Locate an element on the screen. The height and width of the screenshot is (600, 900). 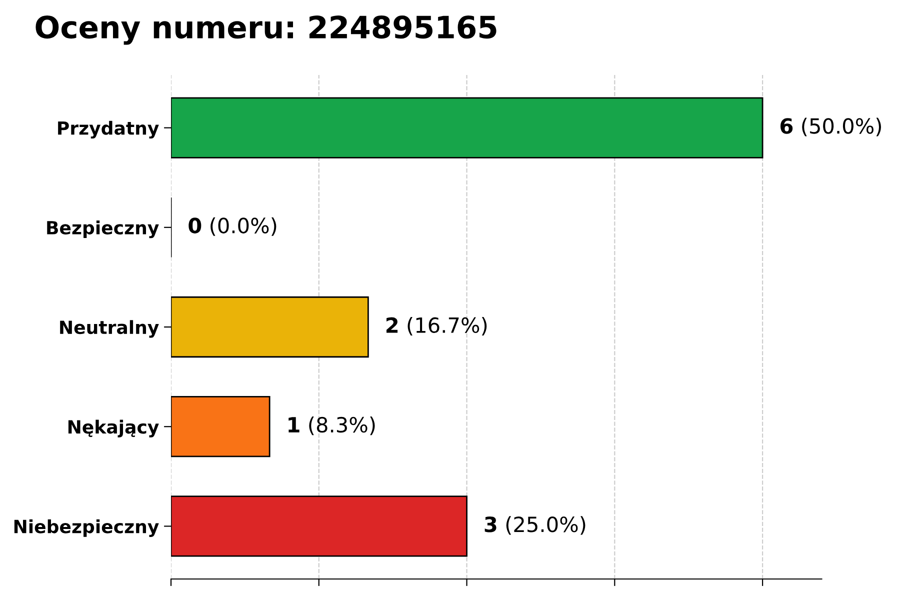
chart-title: Oceny numeru: 224895165 is located at coordinates (266, 30).